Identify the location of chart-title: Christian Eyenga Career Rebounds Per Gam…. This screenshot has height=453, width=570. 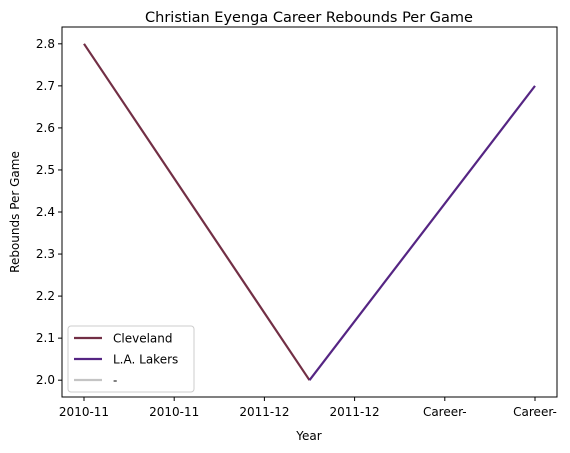
(309, 18).